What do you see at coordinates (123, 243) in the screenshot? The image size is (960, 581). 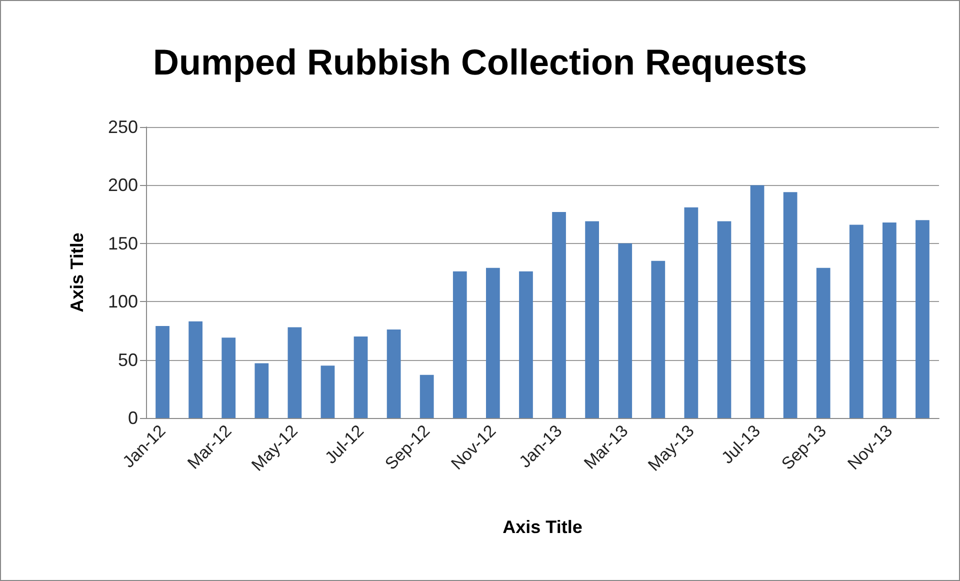 I see `y-tick-label: 150` at bounding box center [123, 243].